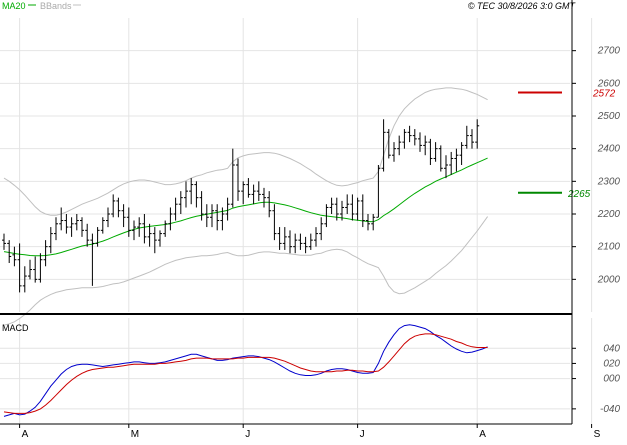 This screenshot has height=445, width=627. Describe the element at coordinates (609, 279) in the screenshot. I see `price-tick-label: 2000` at that location.